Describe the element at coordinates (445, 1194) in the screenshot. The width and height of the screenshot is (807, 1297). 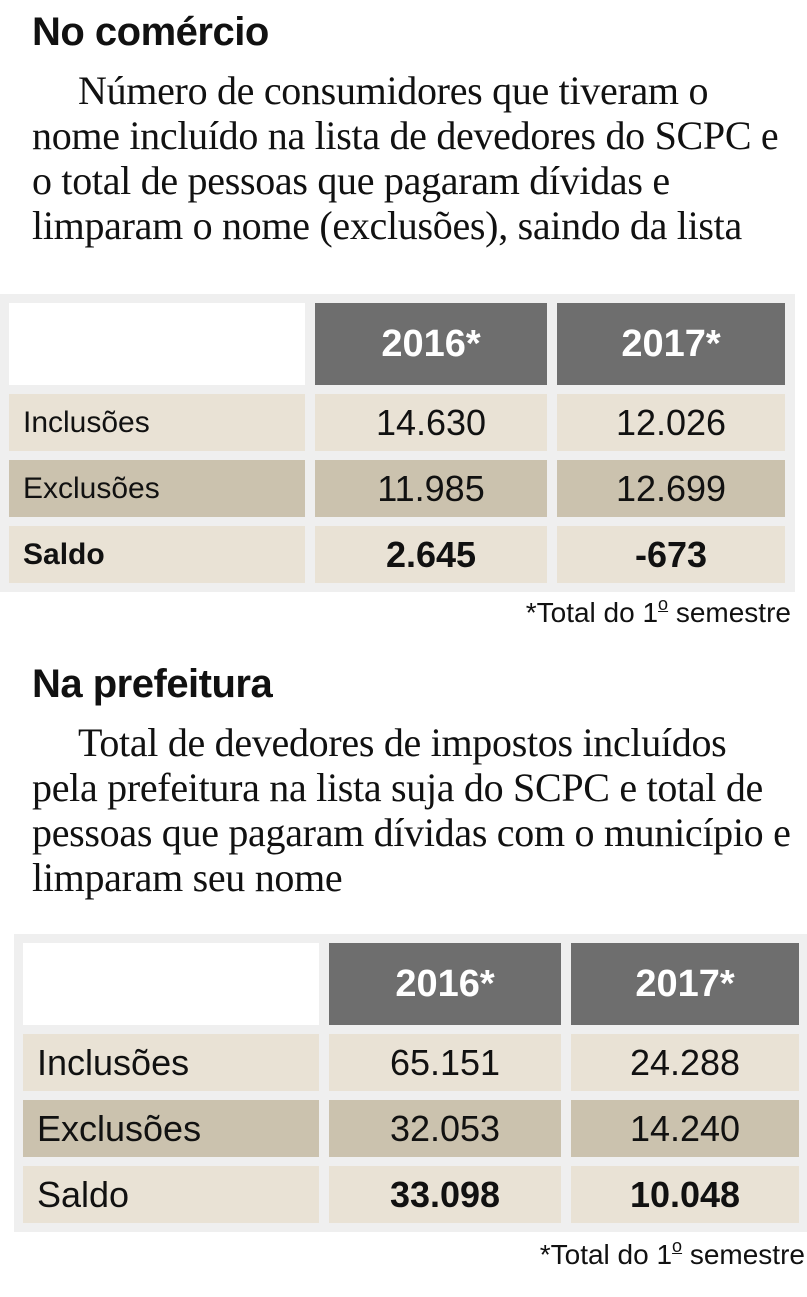
I see `cell-saldo-2016: 33.098` at that location.